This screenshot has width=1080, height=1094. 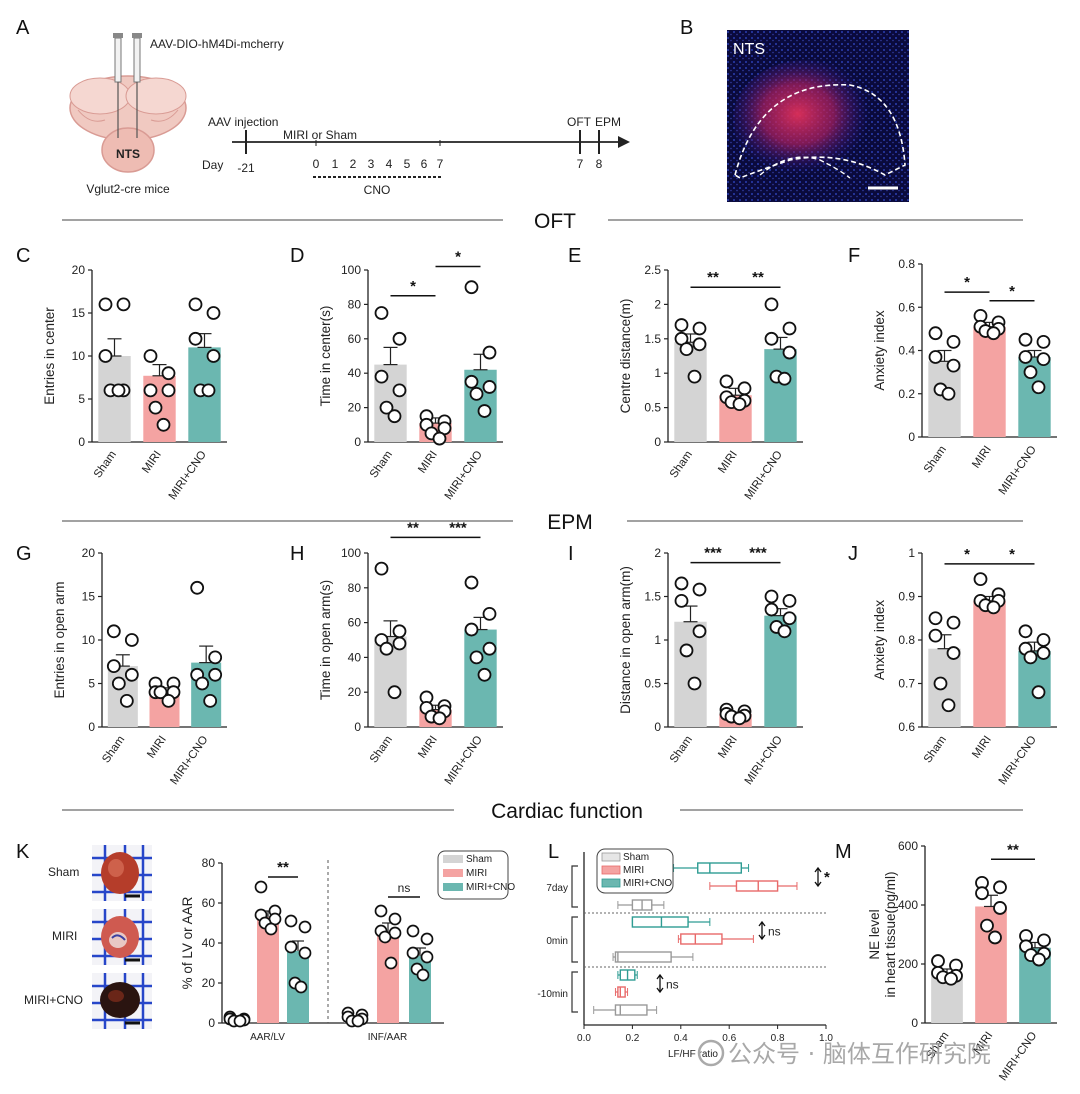 What do you see at coordinates (843, 852) in the screenshot?
I see `panel-letter-m: M` at bounding box center [843, 852].